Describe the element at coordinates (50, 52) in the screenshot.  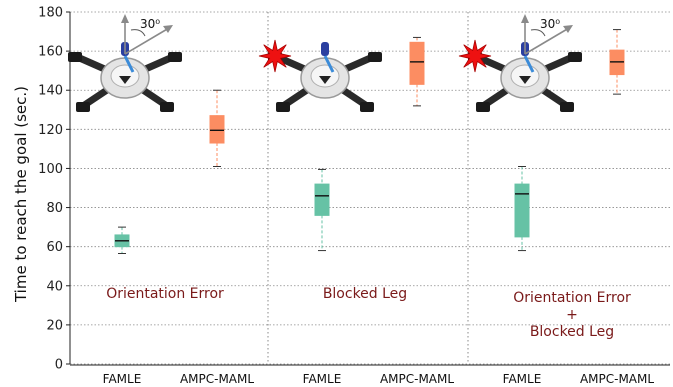
I see `y-tick-label-160: 160` at that location.